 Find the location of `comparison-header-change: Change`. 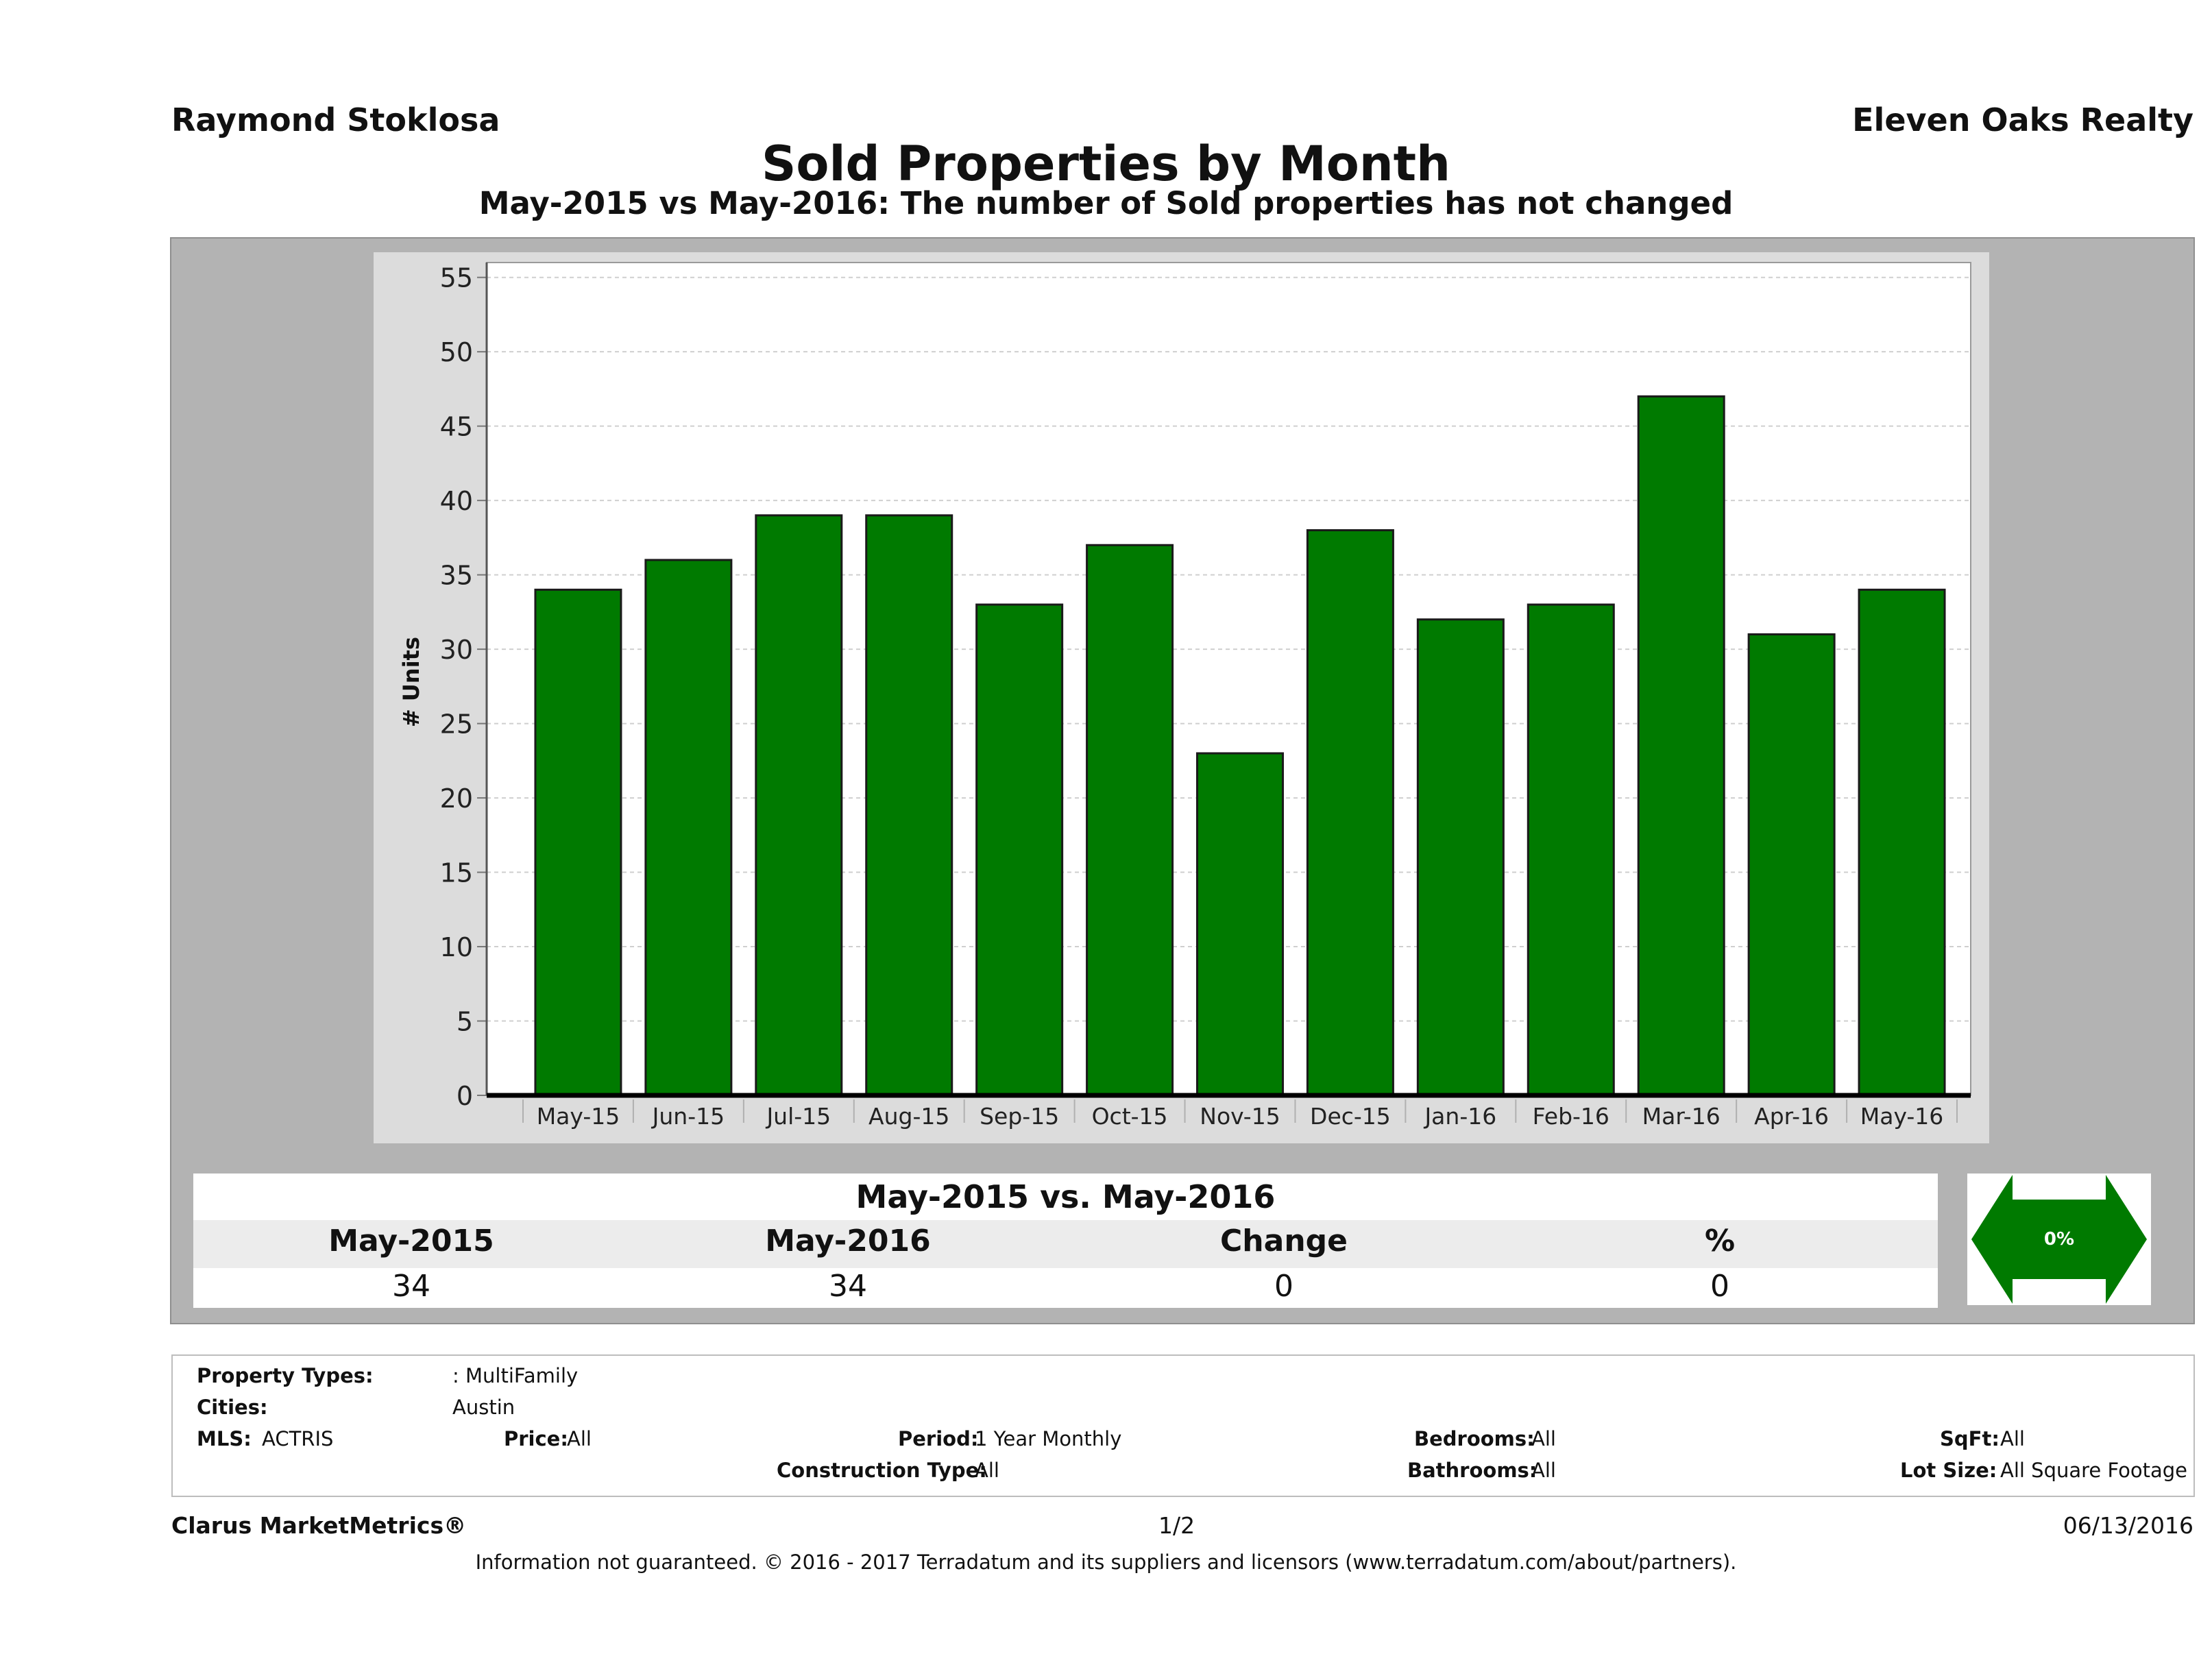

comparison-header-change: Change is located at coordinates (1284, 1241).